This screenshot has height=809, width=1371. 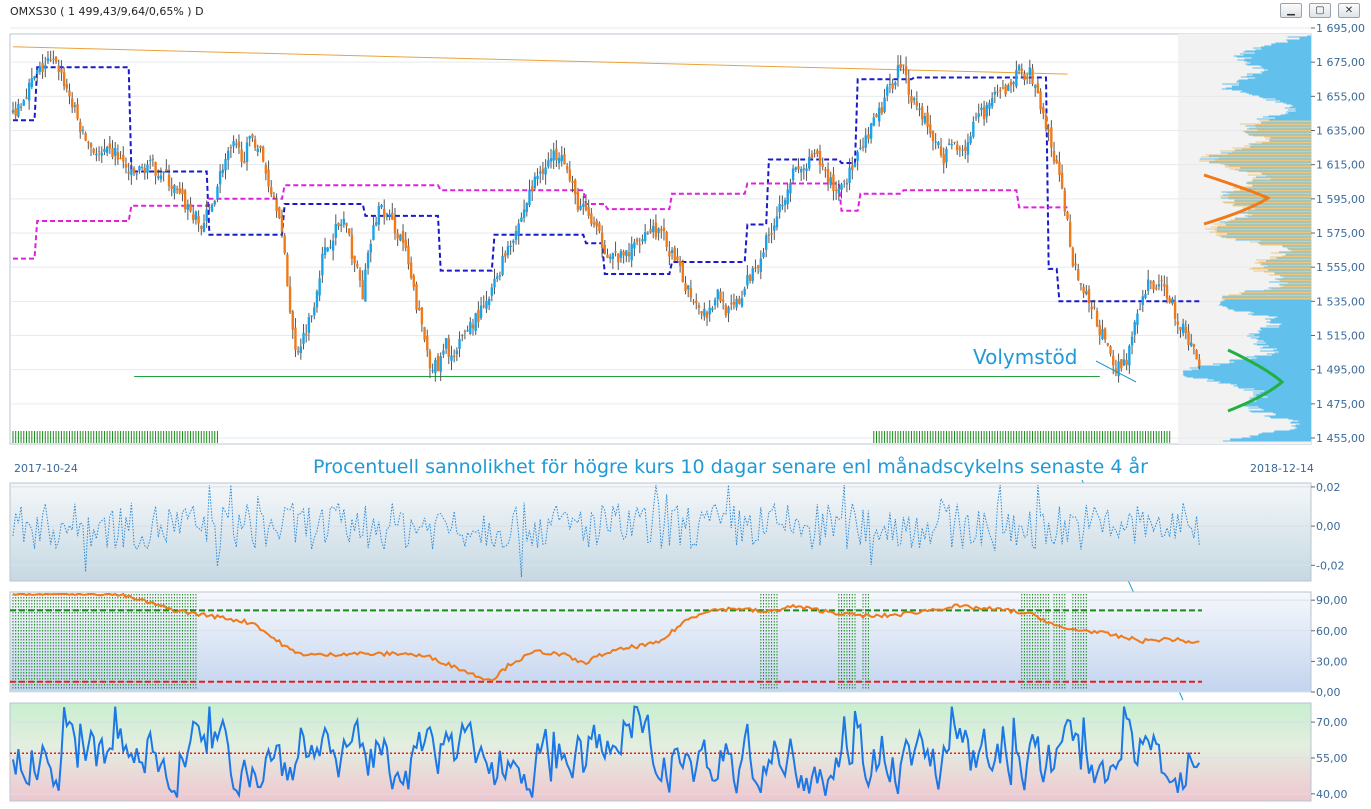 What do you see at coordinates (1349, 10) in the screenshot?
I see `close-button: ✕` at bounding box center [1349, 10].